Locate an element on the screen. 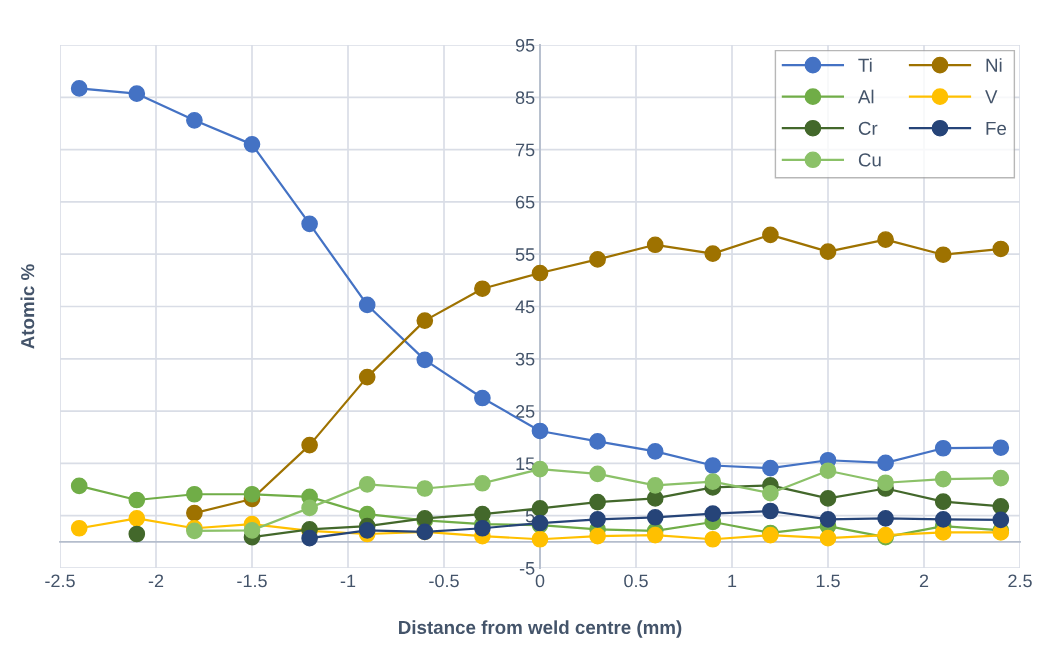 This screenshot has width=1061, height=657. y-tick-label: 25 is located at coordinates (525, 411).